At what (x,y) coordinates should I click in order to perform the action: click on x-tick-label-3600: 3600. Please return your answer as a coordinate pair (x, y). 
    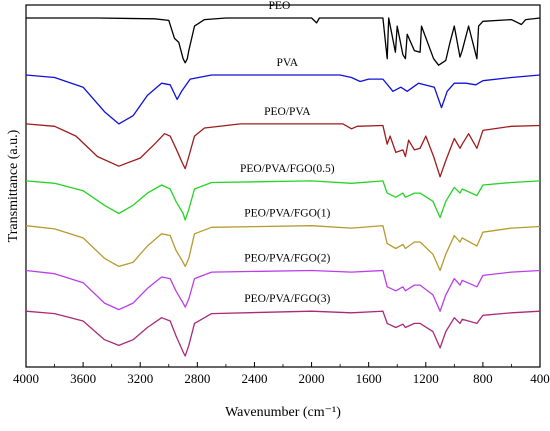
    Looking at the image, I should click on (83, 378).